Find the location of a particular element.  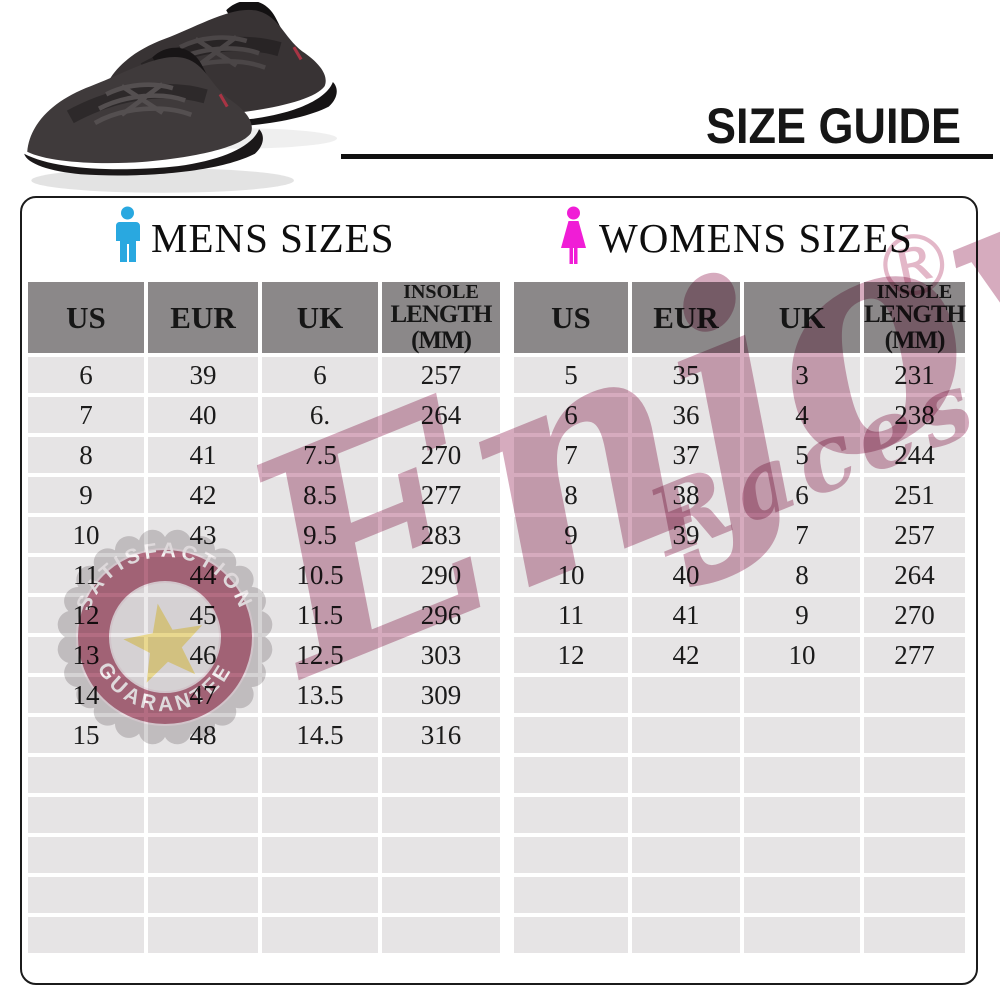

shoe-front is located at coordinates (143, 111).